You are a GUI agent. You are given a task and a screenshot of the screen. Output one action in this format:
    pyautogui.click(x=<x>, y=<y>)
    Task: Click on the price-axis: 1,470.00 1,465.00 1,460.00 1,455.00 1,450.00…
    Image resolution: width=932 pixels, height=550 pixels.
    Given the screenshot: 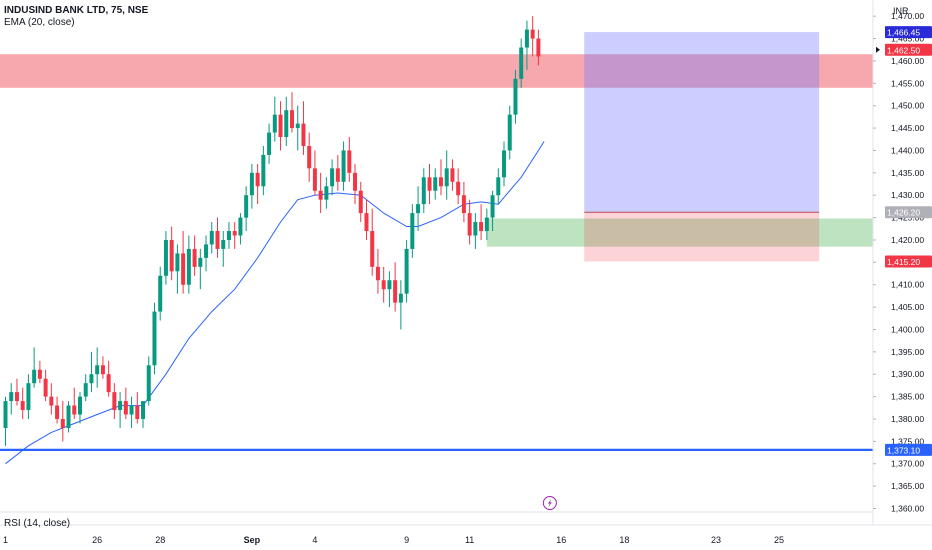 What is the action you would take?
    pyautogui.click(x=902, y=275)
    